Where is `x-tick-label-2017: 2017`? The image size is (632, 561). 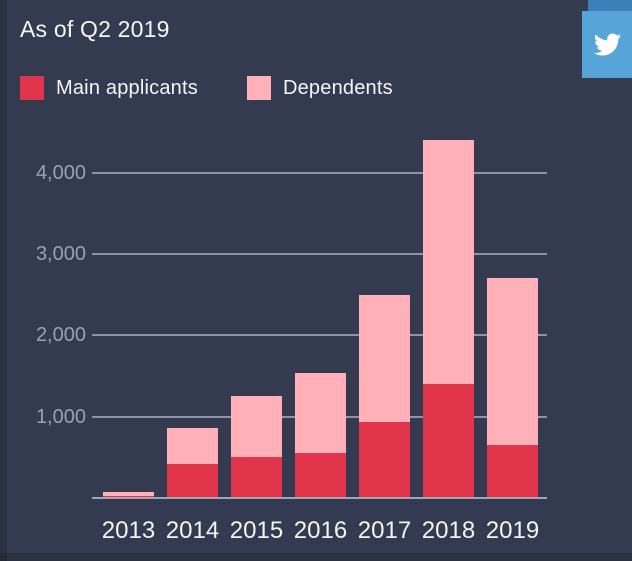
x-tick-label-2017: 2017 is located at coordinates (384, 530).